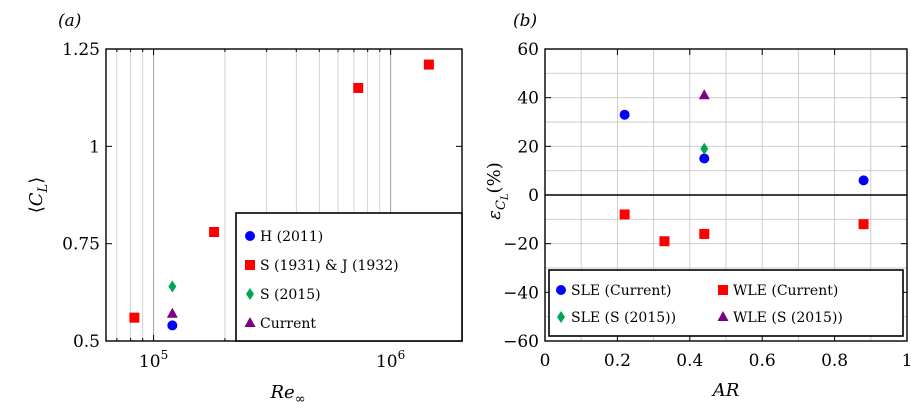 The image size is (911, 408). Describe the element at coordinates (81, 50) in the screenshot. I see `y-tick-label: 1.25` at that location.